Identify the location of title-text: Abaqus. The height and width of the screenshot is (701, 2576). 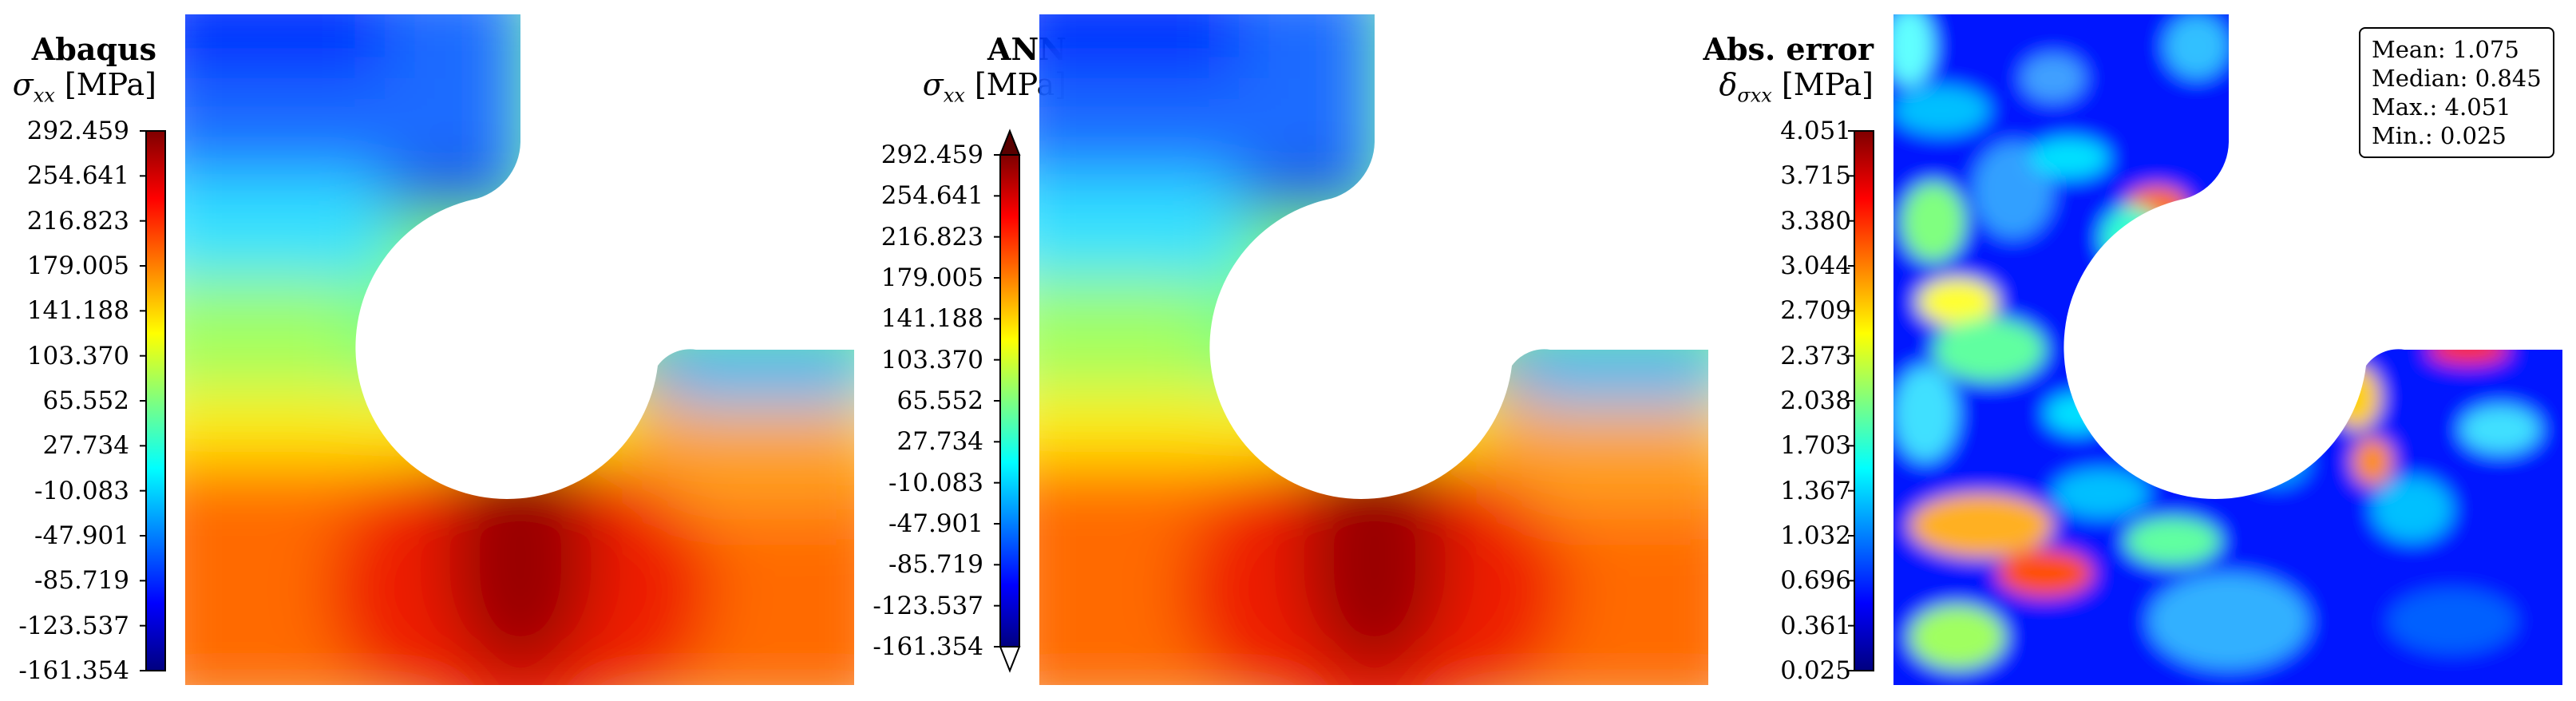
(94, 49).